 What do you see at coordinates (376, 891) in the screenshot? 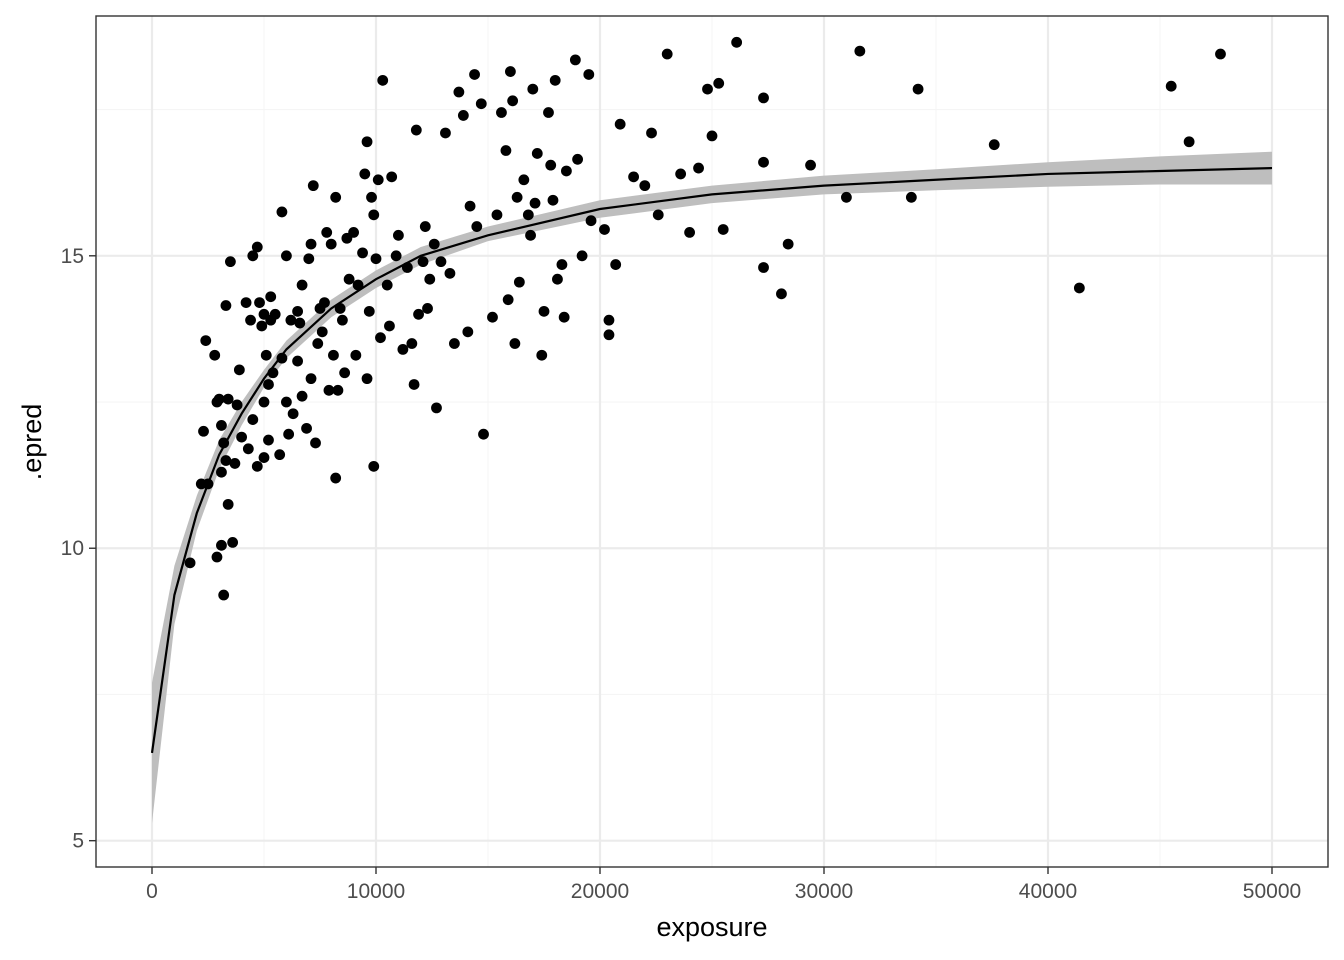
I see `x-tick-label: 10000` at bounding box center [376, 891].